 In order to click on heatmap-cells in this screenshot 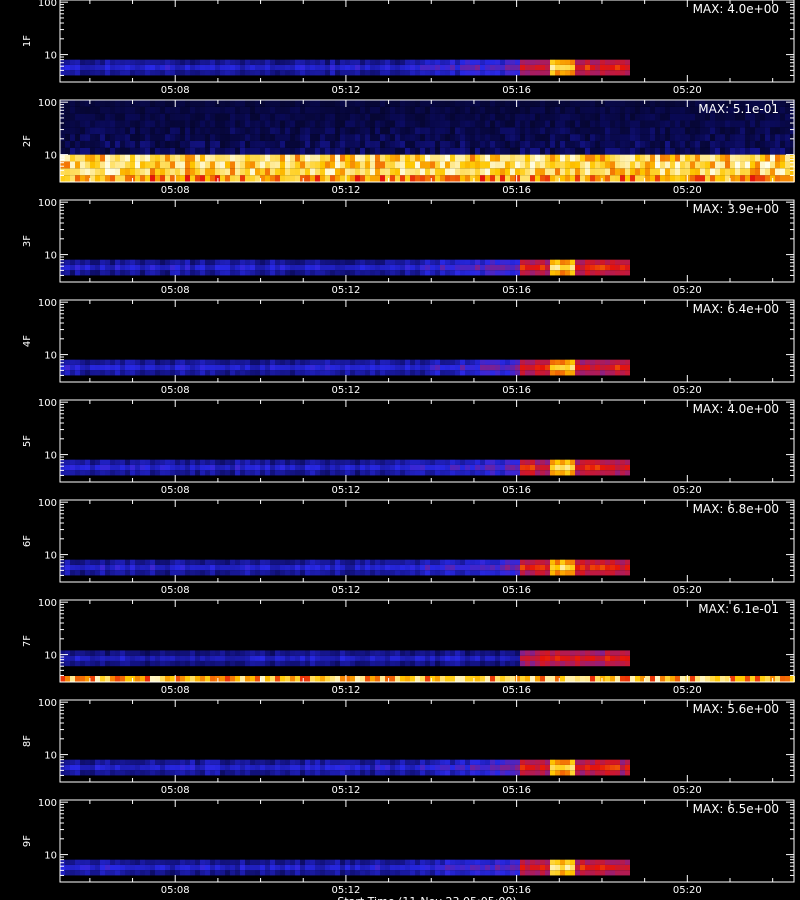, I will do `click(427, 141)`.